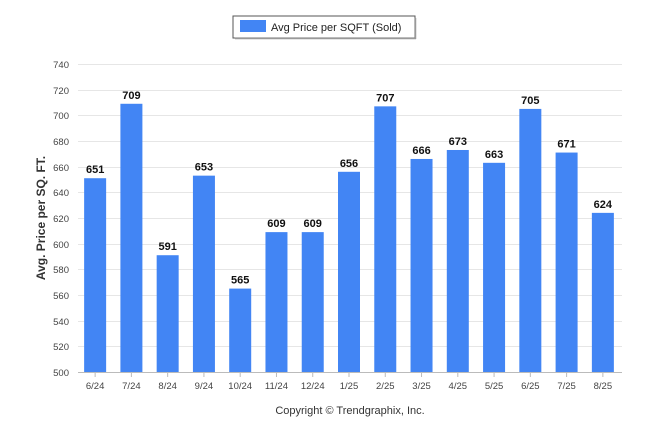 Image resolution: width=646 pixels, height=434 pixels. Describe the element at coordinates (61, 270) in the screenshot. I see `y-tick-label: 580` at that location.